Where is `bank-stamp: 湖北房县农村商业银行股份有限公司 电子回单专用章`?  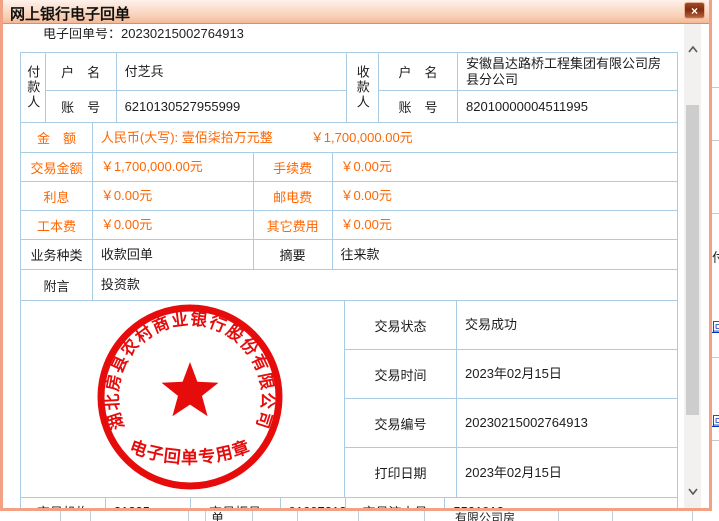
bank-stamp: 湖北房县农村商业银行股份有限公司 电子回单专用章 is located at coordinates (190, 397).